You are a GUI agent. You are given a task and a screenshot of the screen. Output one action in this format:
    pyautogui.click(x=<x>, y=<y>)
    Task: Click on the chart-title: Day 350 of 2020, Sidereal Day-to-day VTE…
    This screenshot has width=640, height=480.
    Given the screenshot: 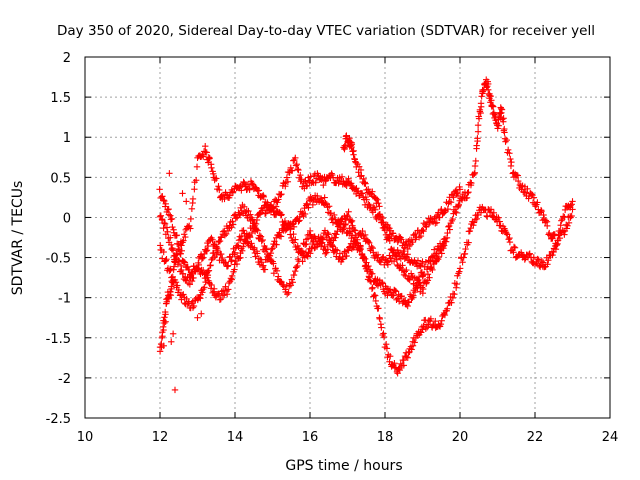 What is the action you would take?
    pyautogui.click(x=326, y=31)
    